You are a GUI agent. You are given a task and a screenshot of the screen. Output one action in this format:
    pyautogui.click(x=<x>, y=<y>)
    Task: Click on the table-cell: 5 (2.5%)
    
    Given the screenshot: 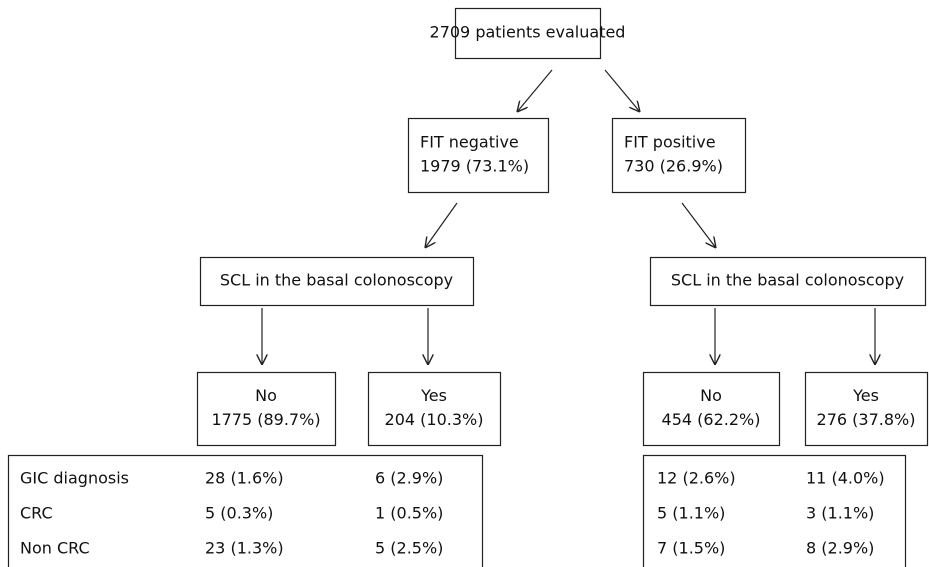 What is the action you would take?
    pyautogui.click(x=409, y=548)
    